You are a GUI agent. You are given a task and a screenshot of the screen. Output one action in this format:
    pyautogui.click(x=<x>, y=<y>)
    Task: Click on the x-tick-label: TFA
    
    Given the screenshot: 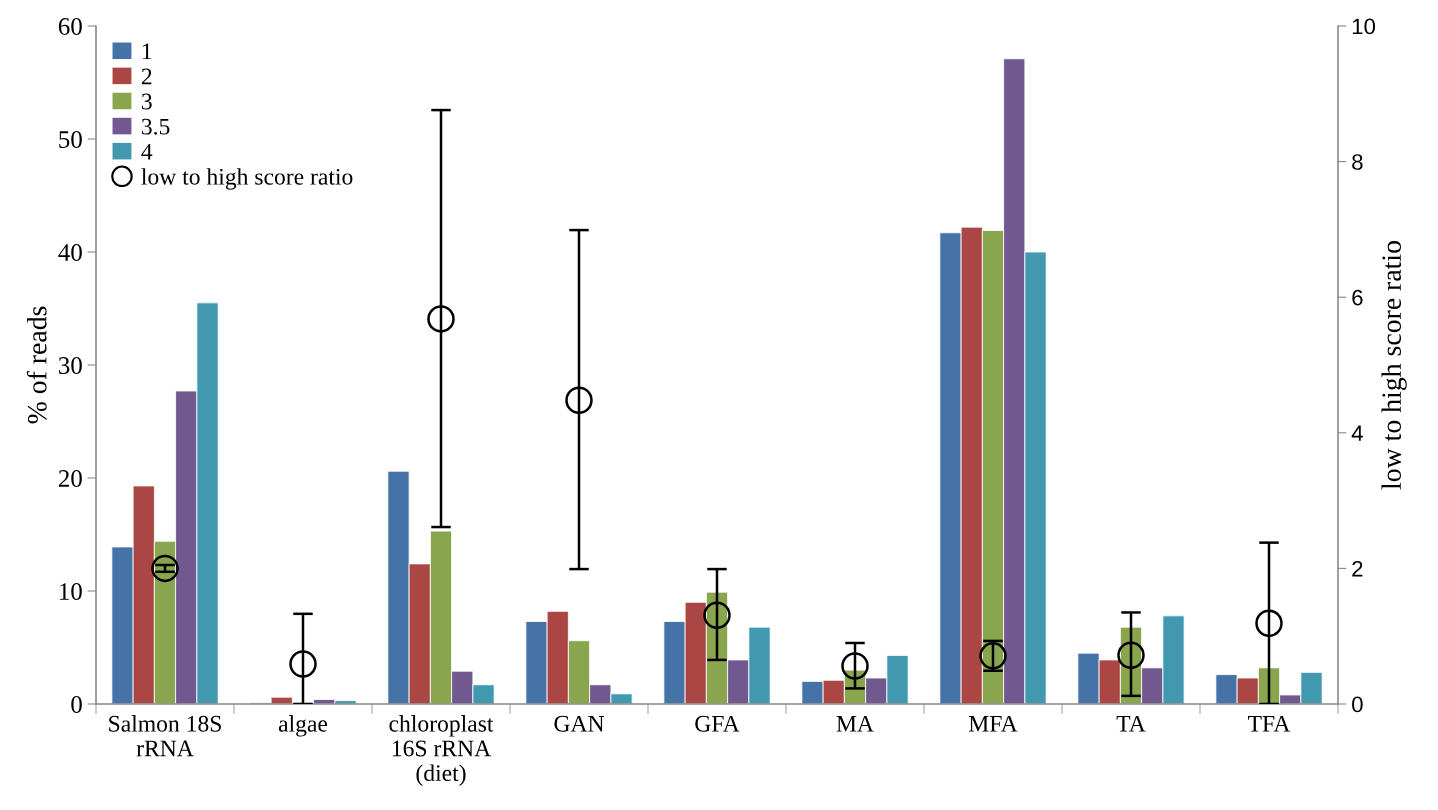 What is the action you would take?
    pyautogui.click(x=1269, y=723)
    